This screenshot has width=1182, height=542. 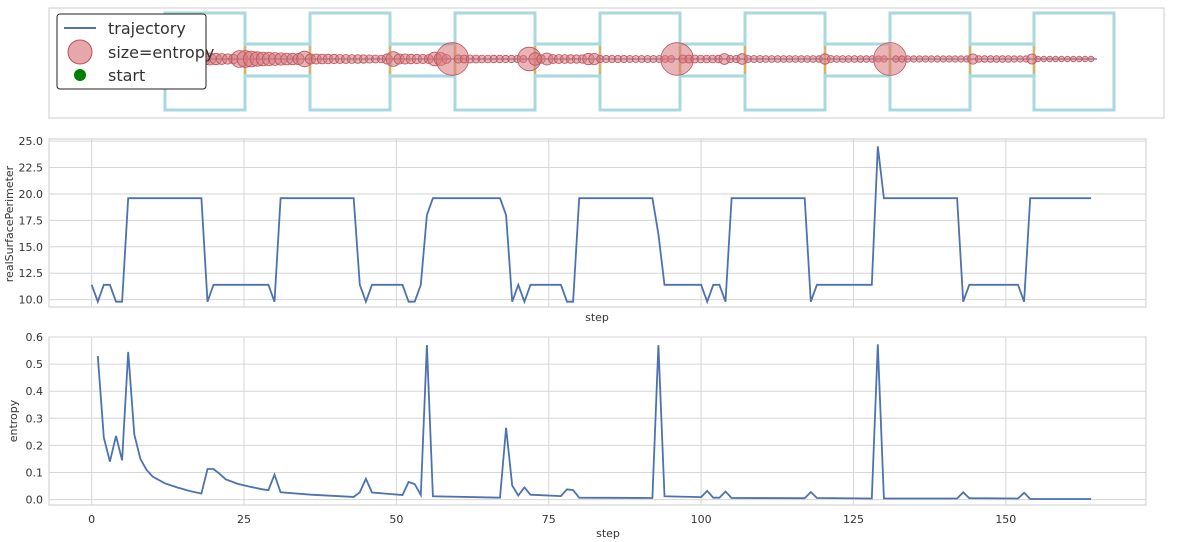 I want to click on x-tick-label: 0, so click(x=91, y=519).